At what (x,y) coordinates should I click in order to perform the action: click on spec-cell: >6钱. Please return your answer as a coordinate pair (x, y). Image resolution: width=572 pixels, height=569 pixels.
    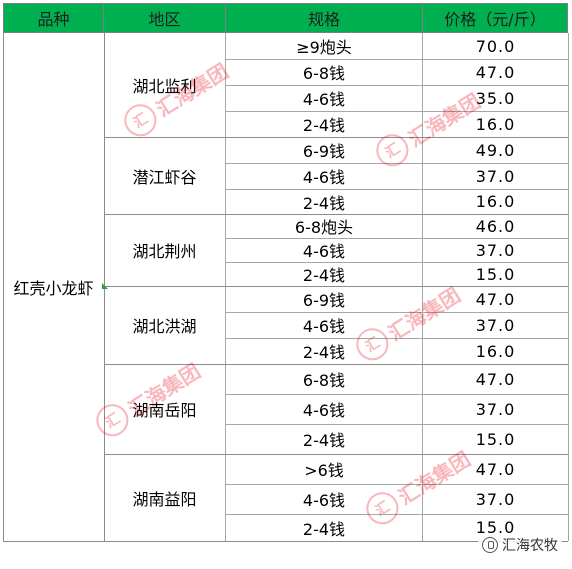
    Looking at the image, I should click on (324, 470).